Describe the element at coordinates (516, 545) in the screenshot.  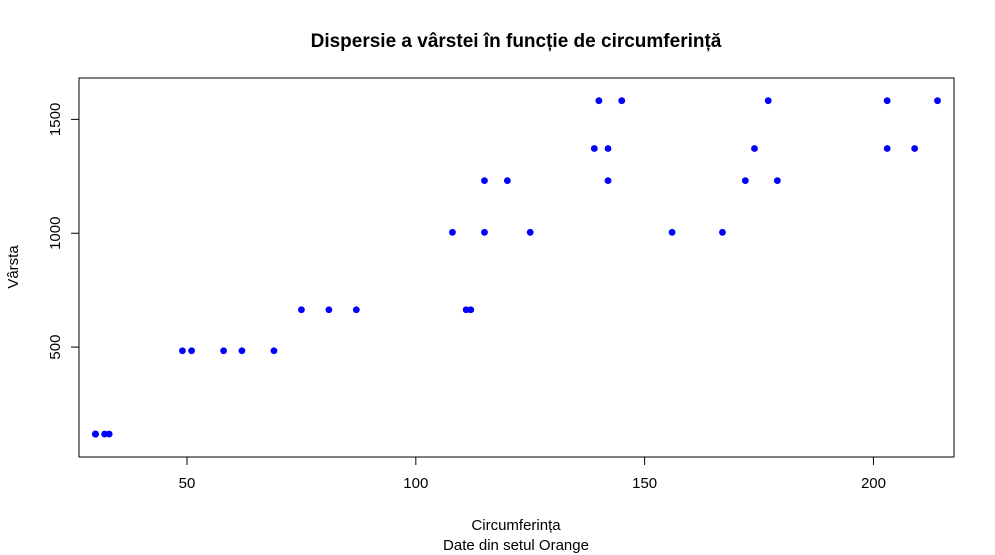
I see `chart-subtitle: Date din setul Orange` at that location.